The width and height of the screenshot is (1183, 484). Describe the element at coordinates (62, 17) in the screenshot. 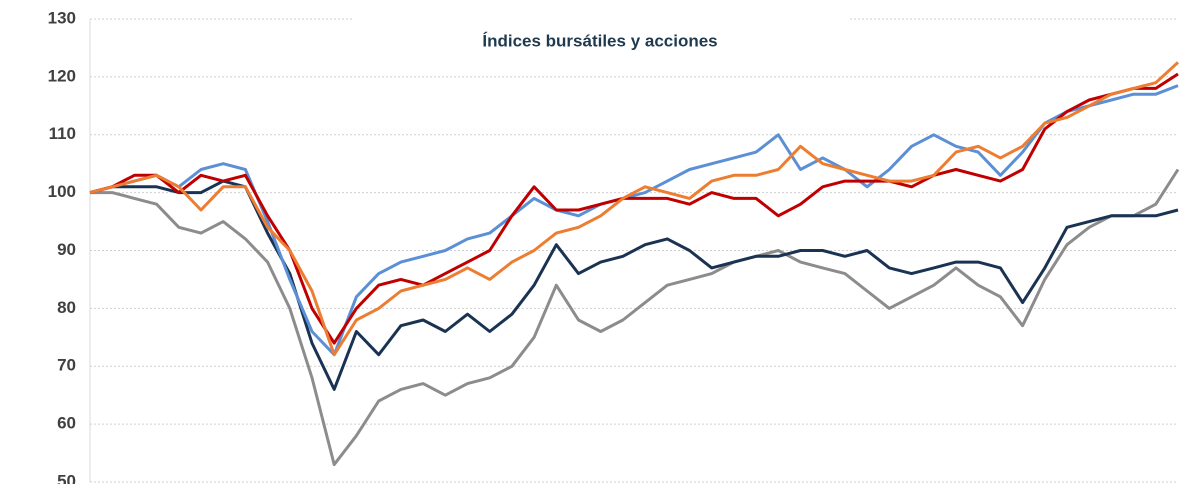

I see `y-tick-label: 130` at that location.